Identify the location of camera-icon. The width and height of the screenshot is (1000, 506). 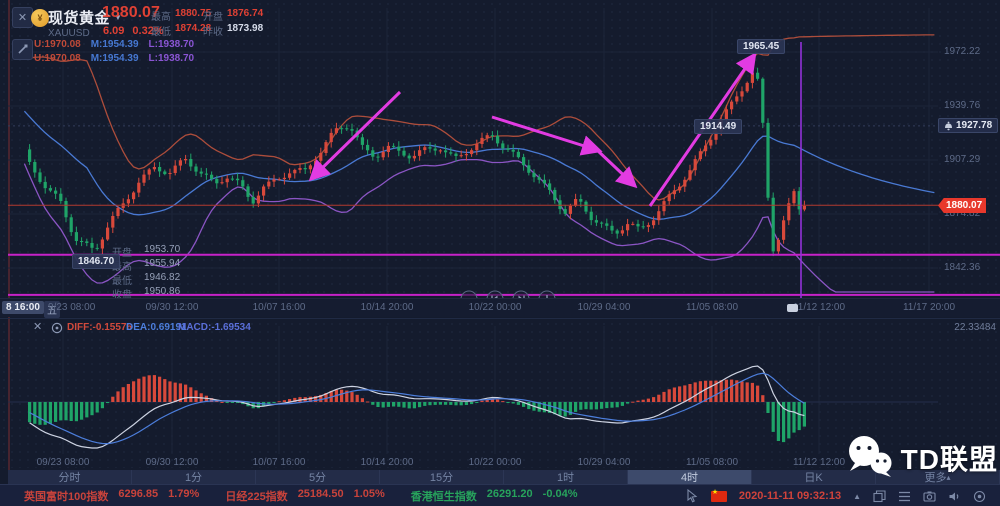
(929, 496).